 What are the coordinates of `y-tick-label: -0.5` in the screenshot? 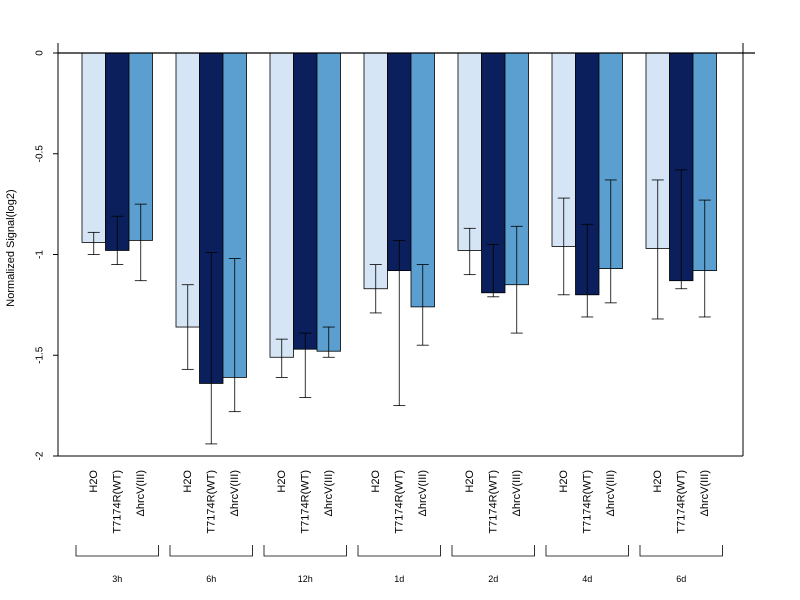 It's located at (40, 154).